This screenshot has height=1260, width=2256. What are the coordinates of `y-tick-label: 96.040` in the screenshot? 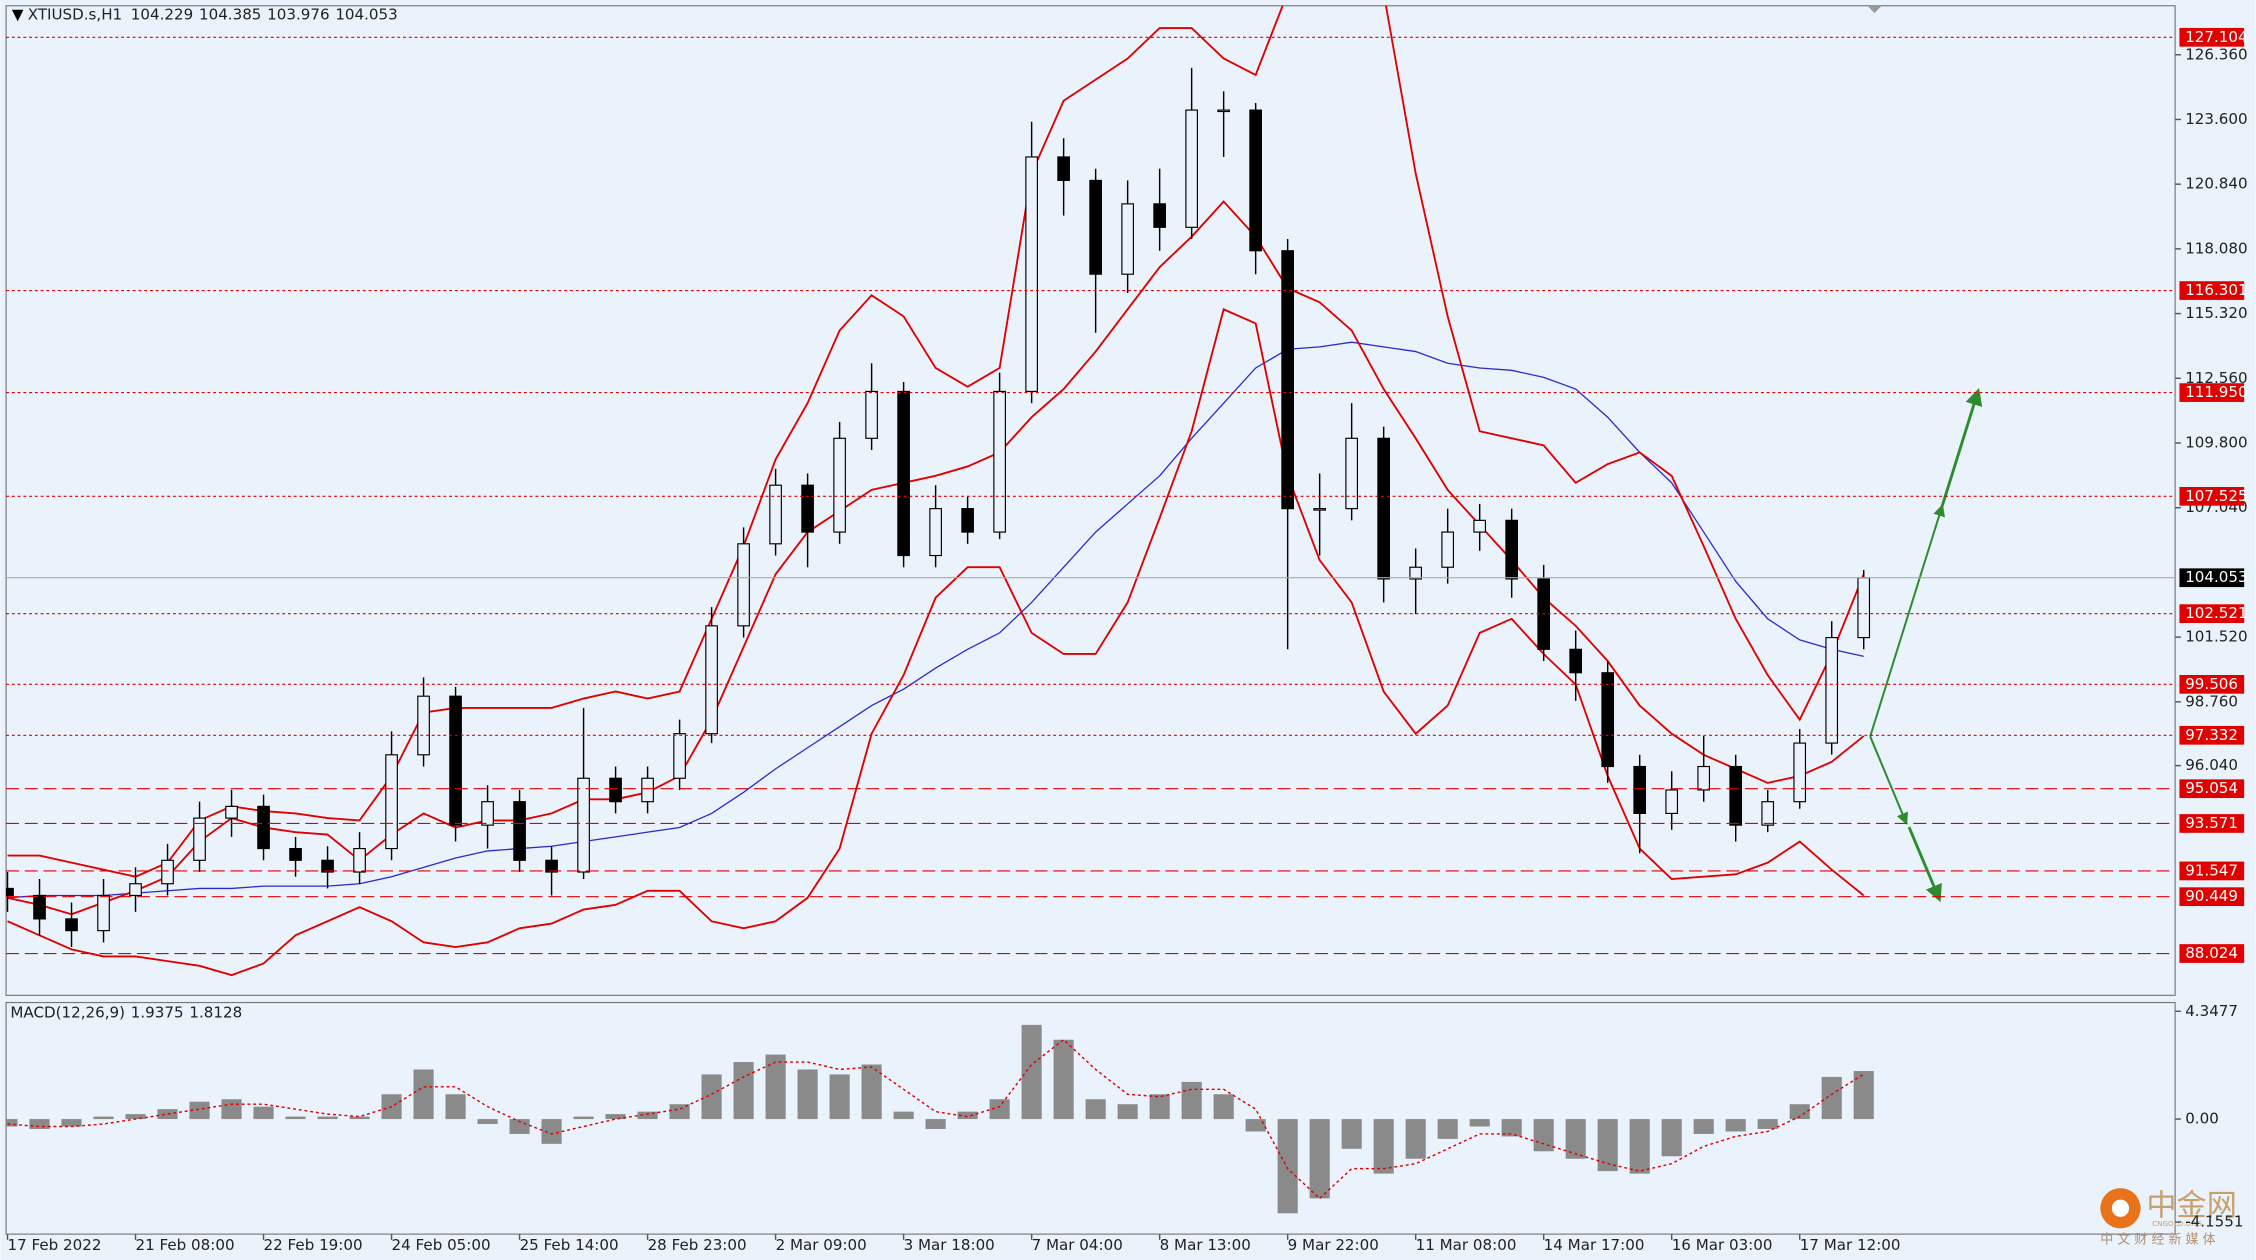 It's located at (2211, 765).